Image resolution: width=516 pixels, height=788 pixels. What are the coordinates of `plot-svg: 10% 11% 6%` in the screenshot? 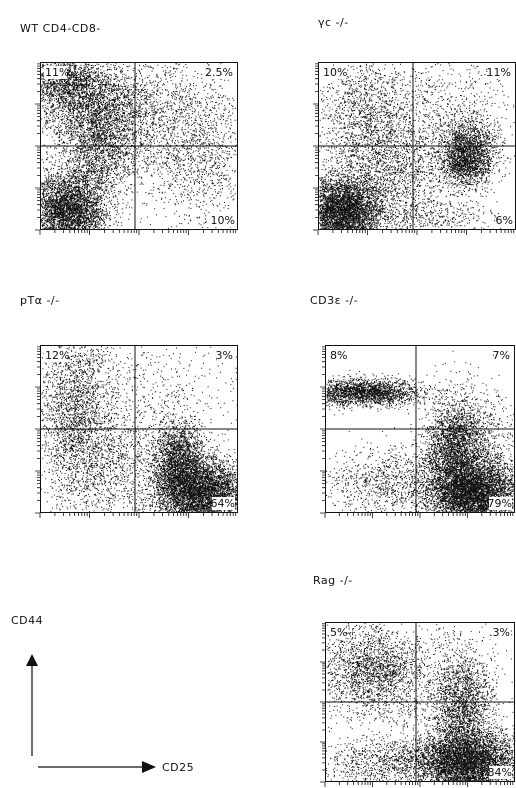 It's located at (414, 148).